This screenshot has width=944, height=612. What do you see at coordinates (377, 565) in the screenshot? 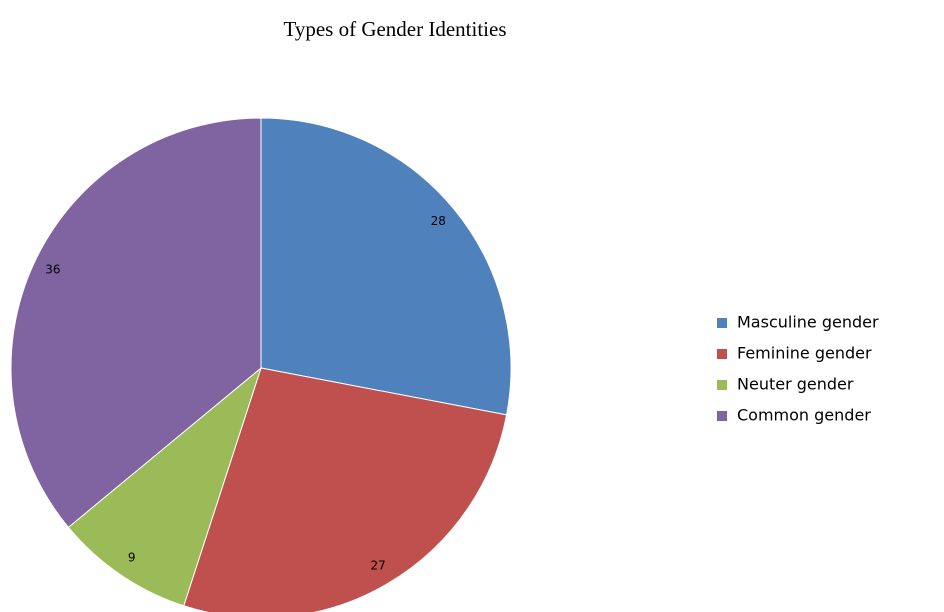
I see `data-label: 27` at bounding box center [377, 565].